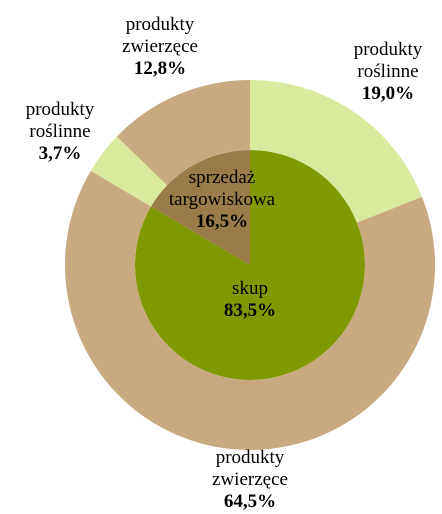  I want to click on segment-name: skup, so click(250, 288).